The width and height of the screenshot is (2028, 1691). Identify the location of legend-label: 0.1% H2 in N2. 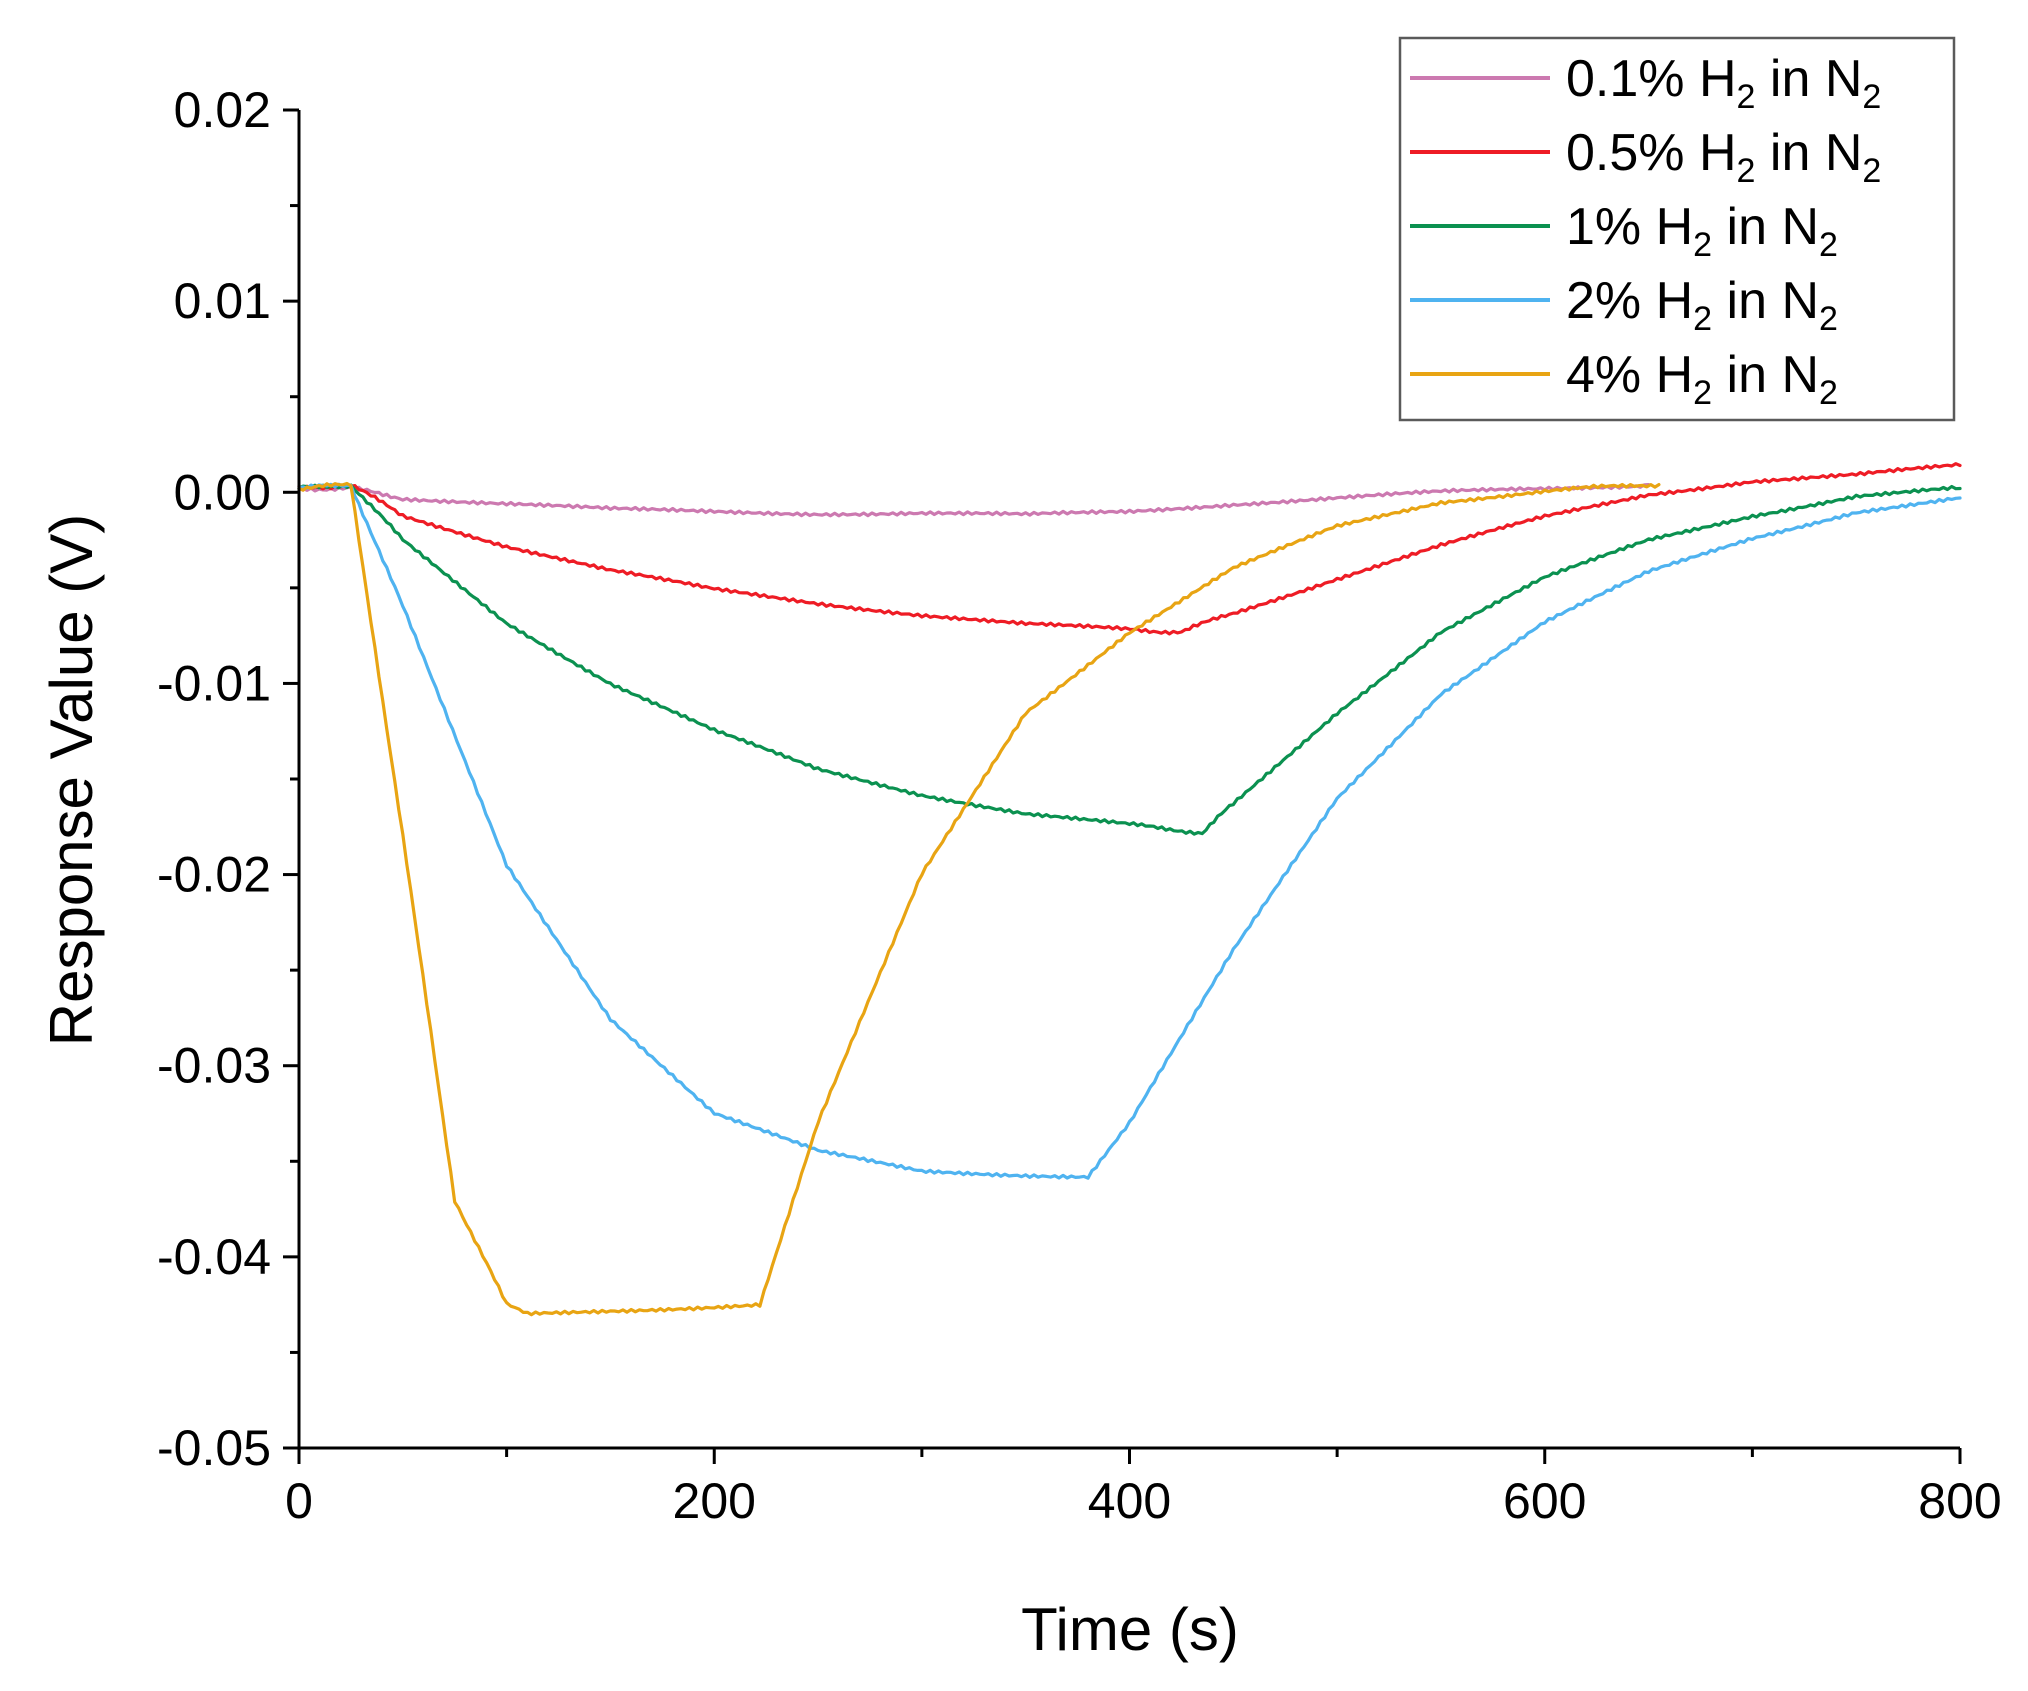
(1723, 83).